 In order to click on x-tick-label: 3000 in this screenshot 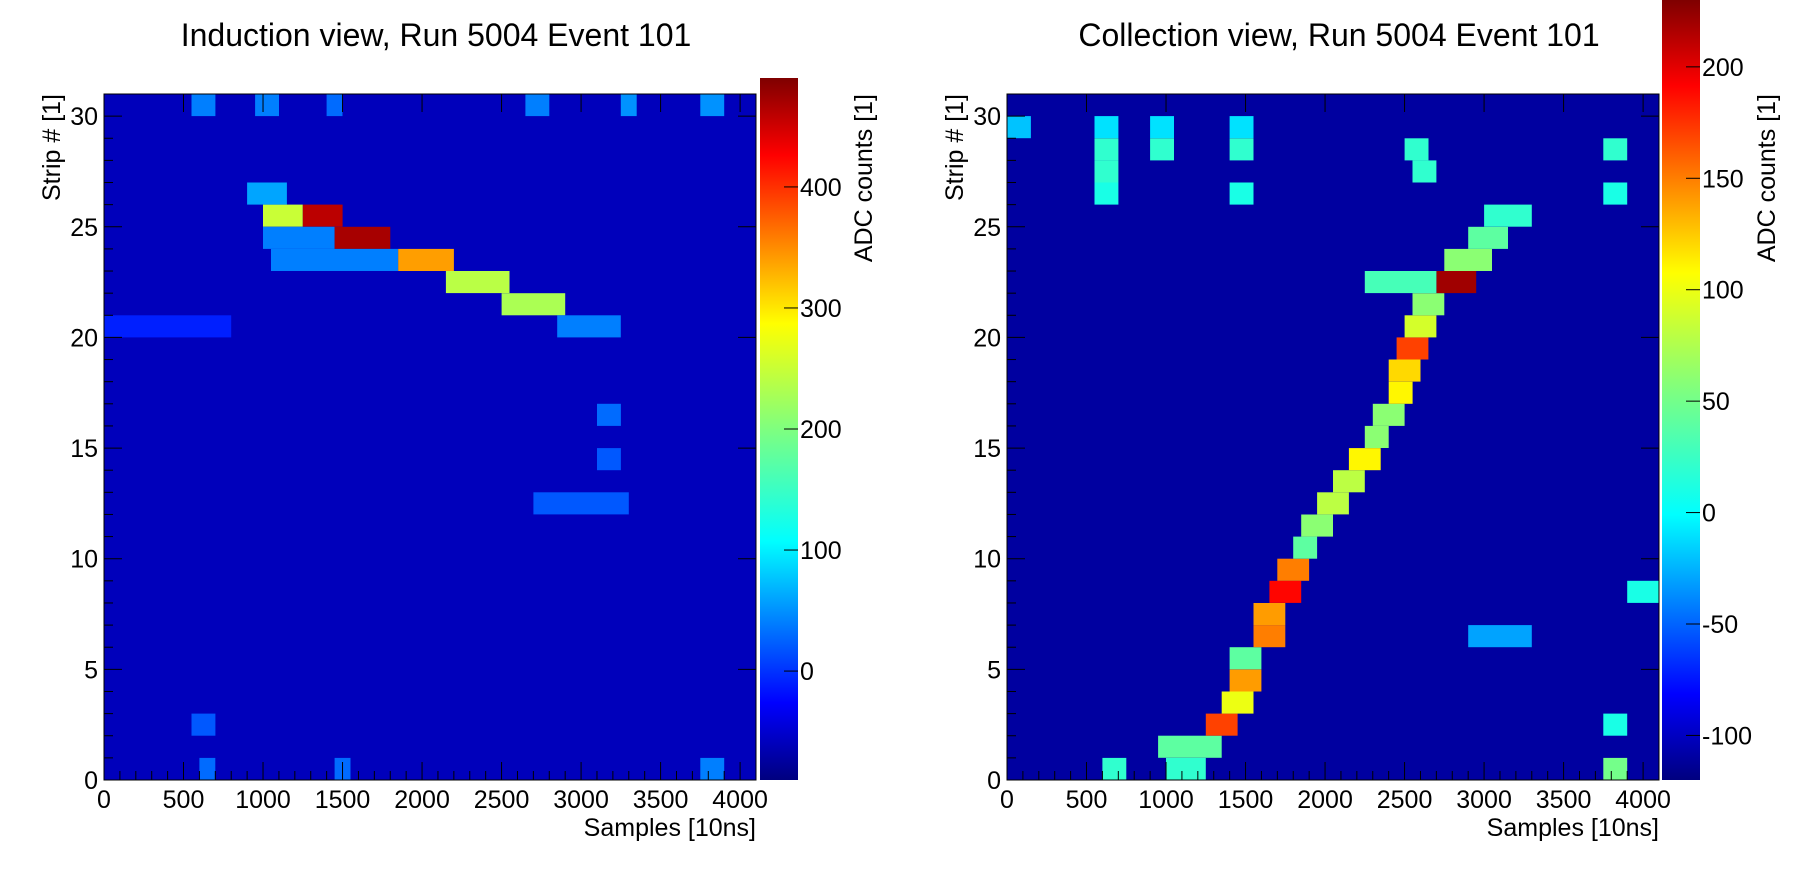, I will do `click(1484, 800)`.